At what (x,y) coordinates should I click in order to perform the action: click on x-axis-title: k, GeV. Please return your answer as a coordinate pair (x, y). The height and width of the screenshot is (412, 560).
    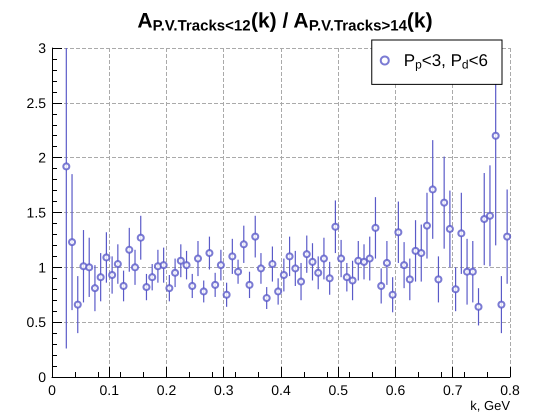
    Looking at the image, I should click on (490, 405).